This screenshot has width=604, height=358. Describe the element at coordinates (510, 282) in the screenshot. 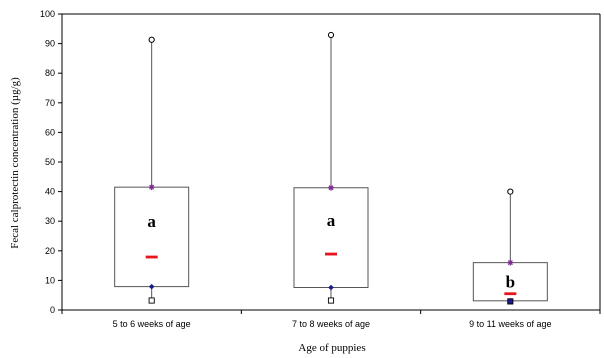

I see `significance-letter: b` at that location.